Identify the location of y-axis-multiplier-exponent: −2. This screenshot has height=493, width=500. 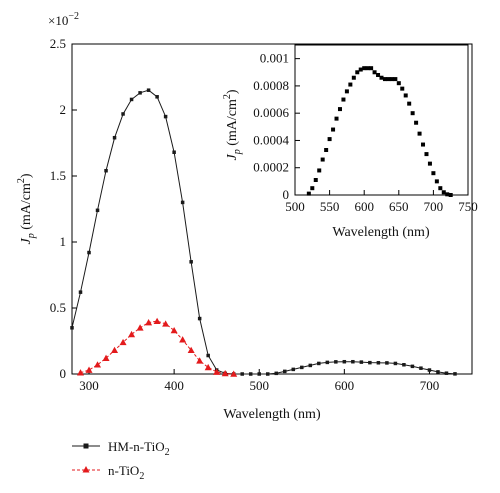
(73, 16).